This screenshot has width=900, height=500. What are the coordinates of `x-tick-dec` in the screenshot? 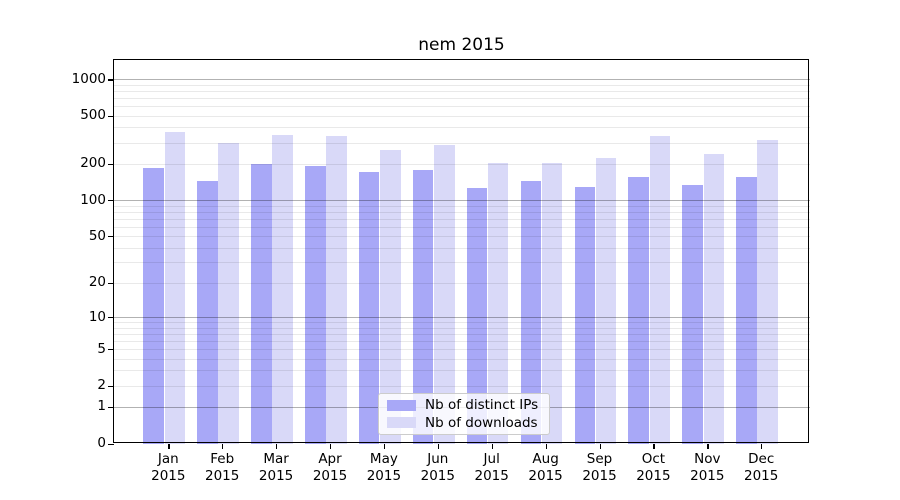 It's located at (762, 446).